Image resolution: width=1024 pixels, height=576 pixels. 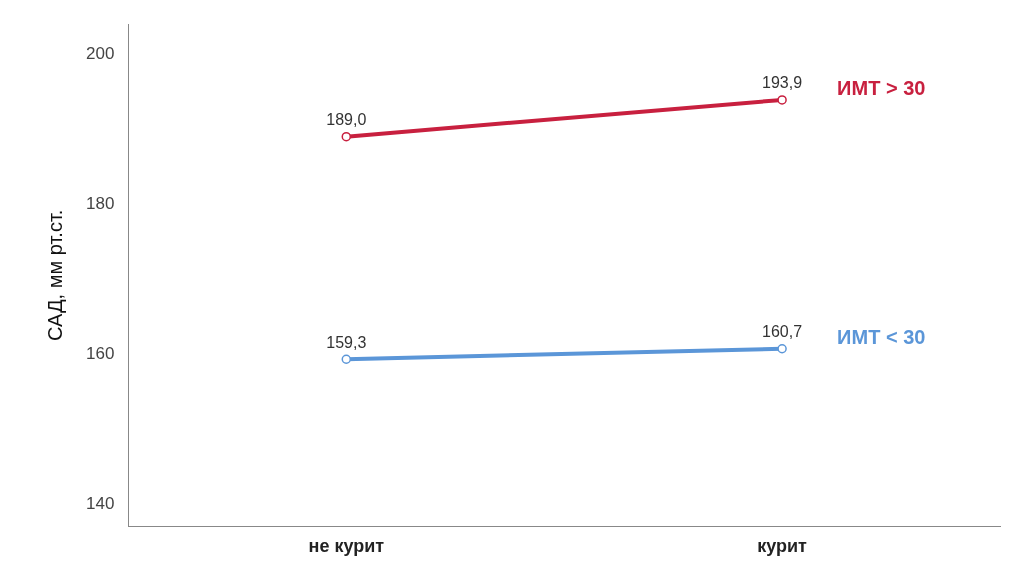 I want to click on y-tick-label: 160, so click(x=100, y=353).